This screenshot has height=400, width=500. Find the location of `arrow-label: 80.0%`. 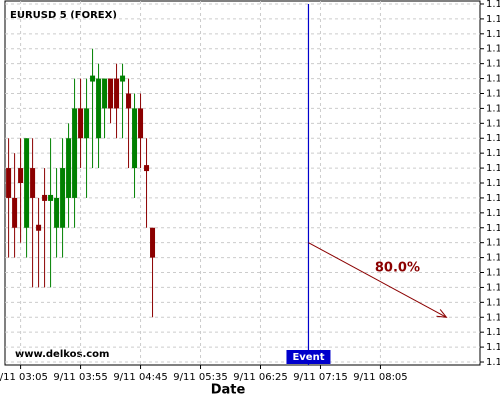

arrow-label: 80.0% is located at coordinates (397, 267).